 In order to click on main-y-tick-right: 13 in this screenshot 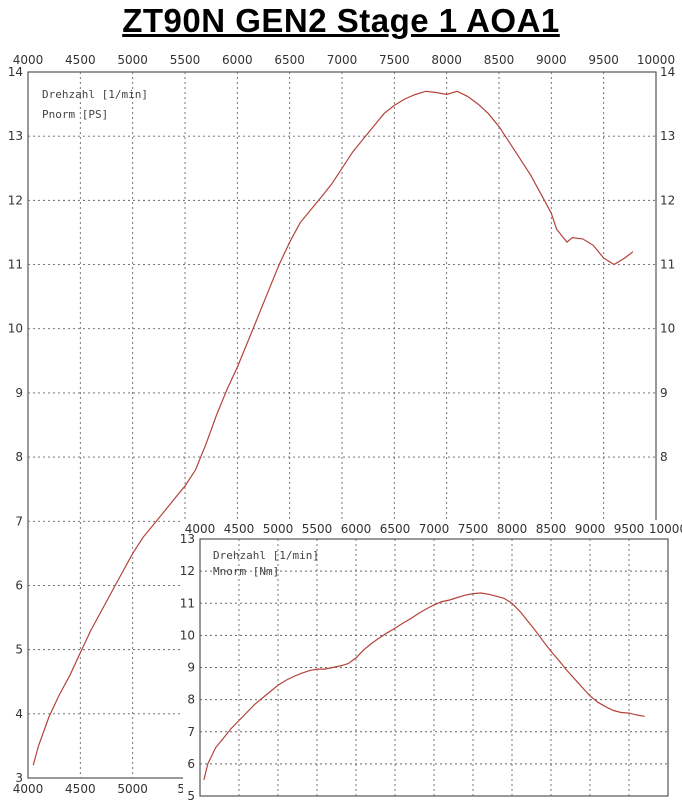, I will do `click(667, 136)`.